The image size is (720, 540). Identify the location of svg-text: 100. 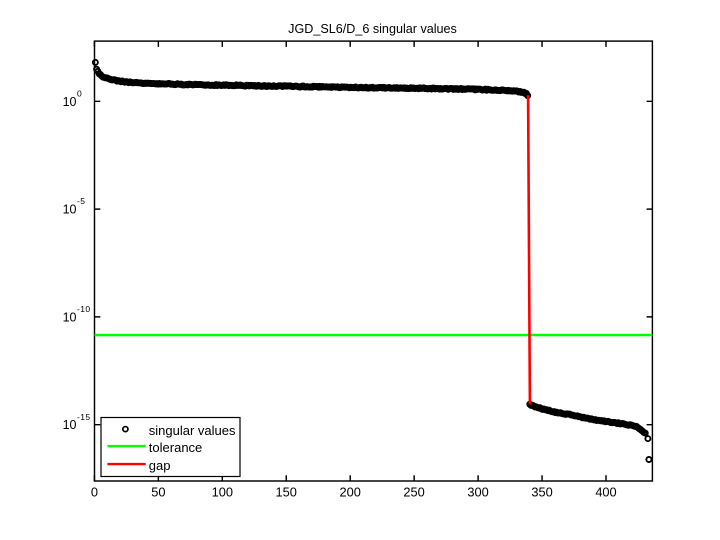
(222, 492).